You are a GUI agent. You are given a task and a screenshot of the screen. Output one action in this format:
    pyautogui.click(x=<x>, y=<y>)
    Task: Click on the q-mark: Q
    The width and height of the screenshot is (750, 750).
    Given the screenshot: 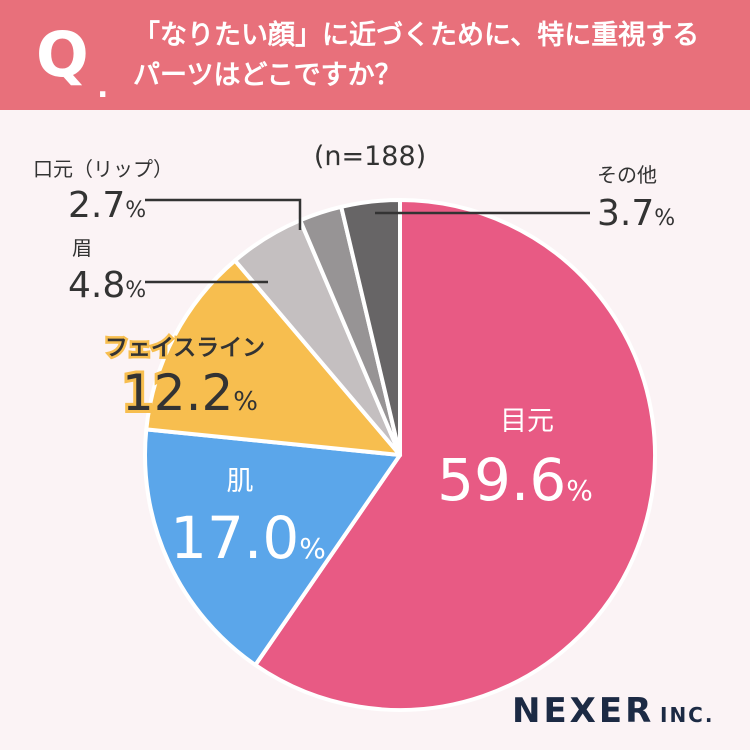 What is the action you would take?
    pyautogui.click(x=62, y=54)
    